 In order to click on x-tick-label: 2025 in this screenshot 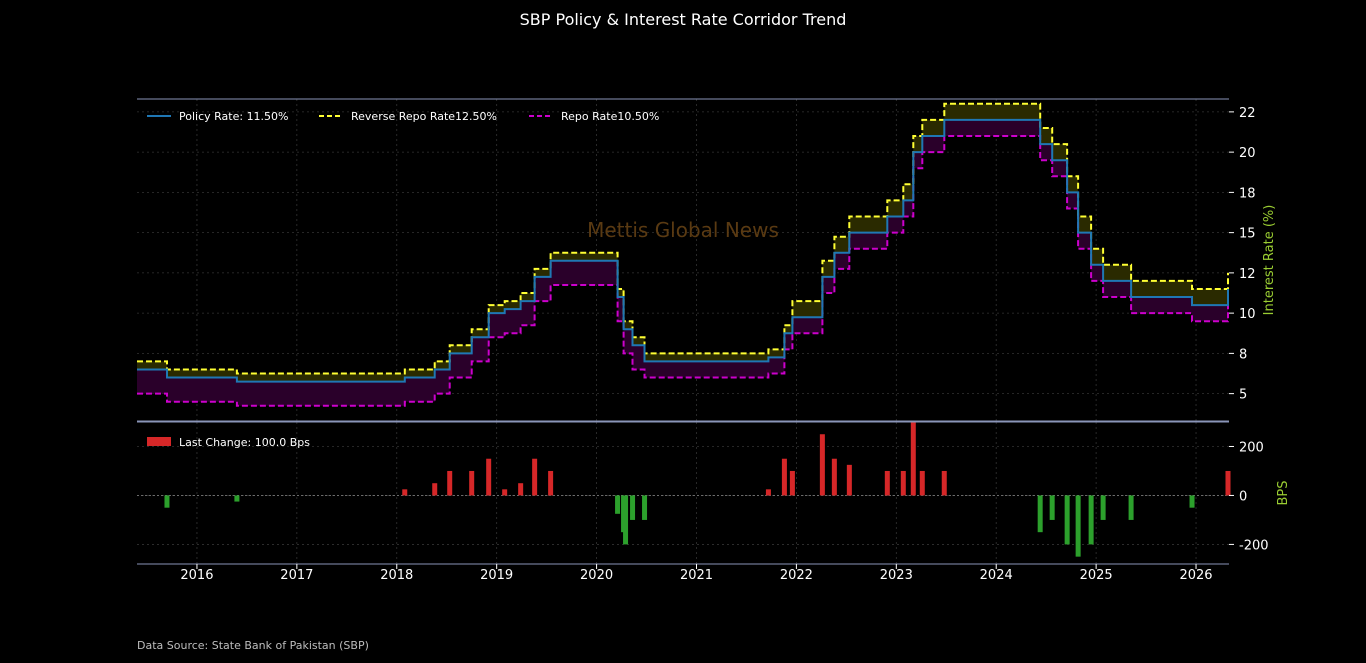, I will do `click(1096, 575)`.